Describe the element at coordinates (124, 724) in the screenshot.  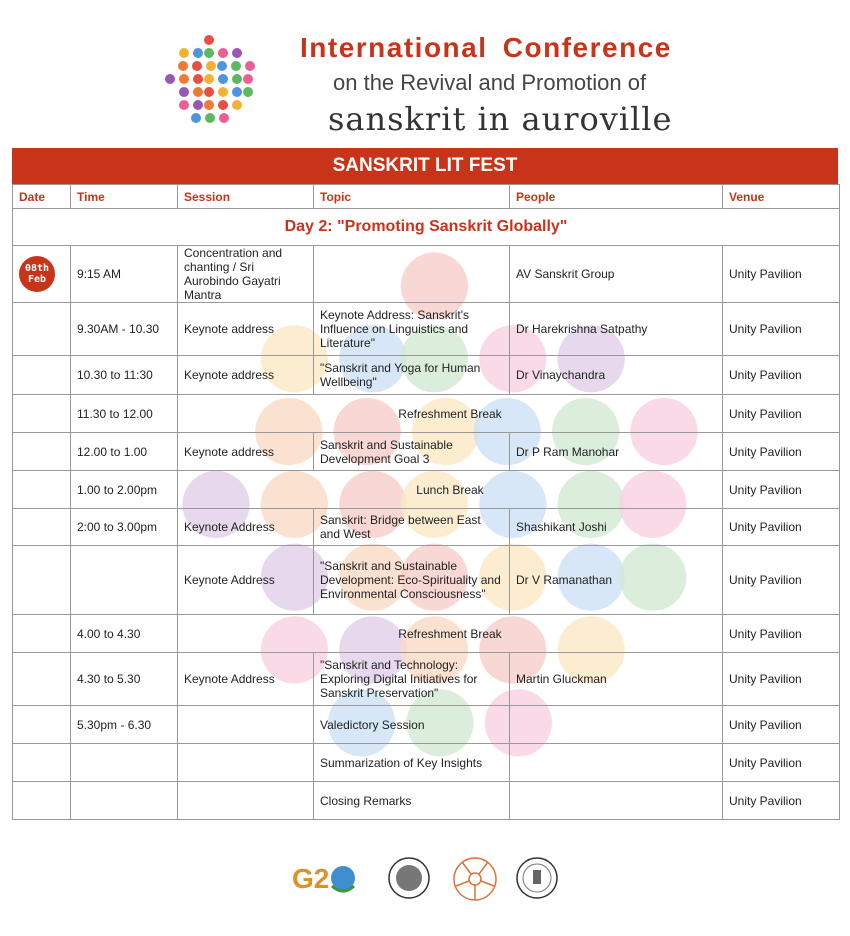
I see `time-cell: 5.30pm - 6.30` at that location.